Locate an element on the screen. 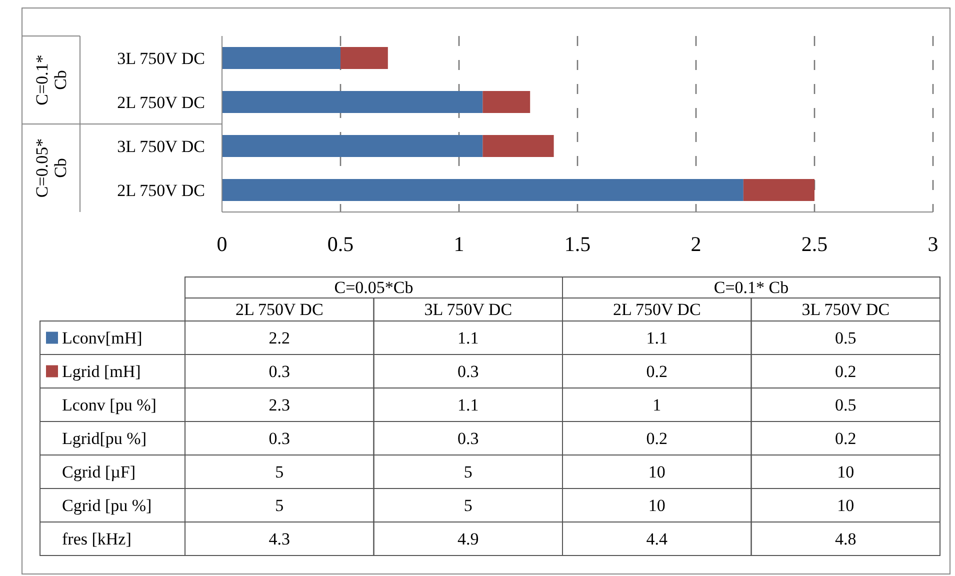 This screenshot has height=576, width=955. x-tick-label: 0.5 is located at coordinates (340, 244).